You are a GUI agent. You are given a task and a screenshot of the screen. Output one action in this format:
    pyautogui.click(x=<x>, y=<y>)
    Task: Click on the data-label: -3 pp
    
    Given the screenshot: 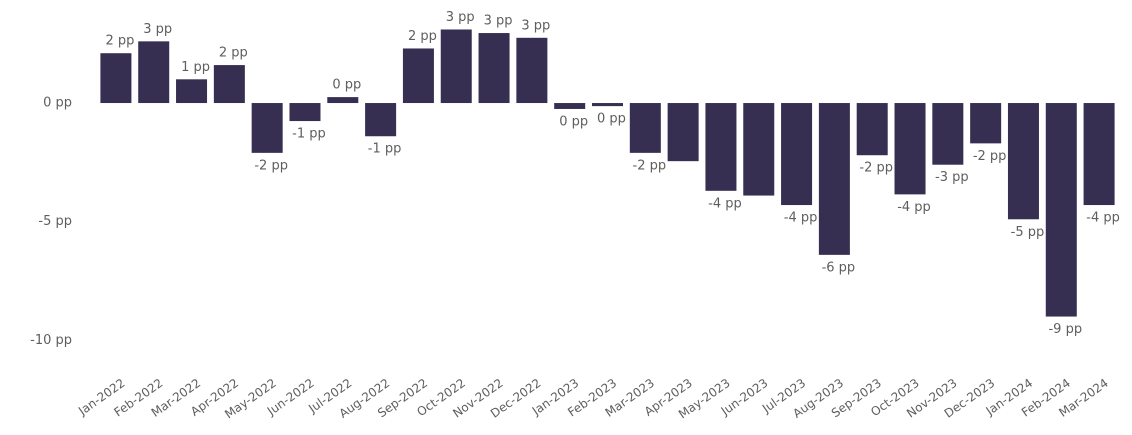 What is the action you would take?
    pyautogui.click(x=952, y=177)
    